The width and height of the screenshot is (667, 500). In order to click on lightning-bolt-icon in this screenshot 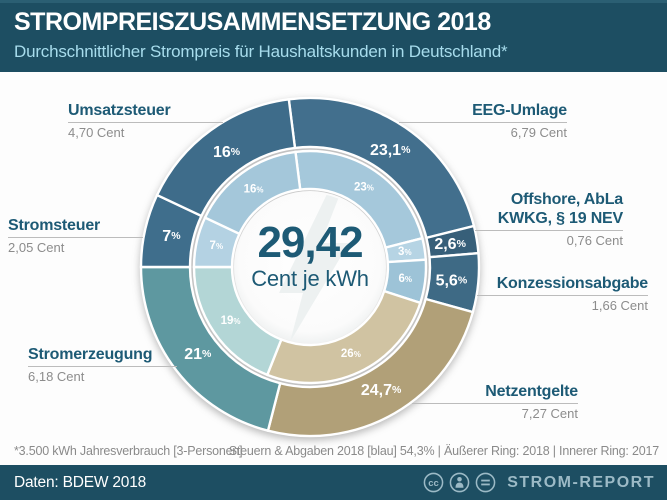, I will do `click(314, 267)`.